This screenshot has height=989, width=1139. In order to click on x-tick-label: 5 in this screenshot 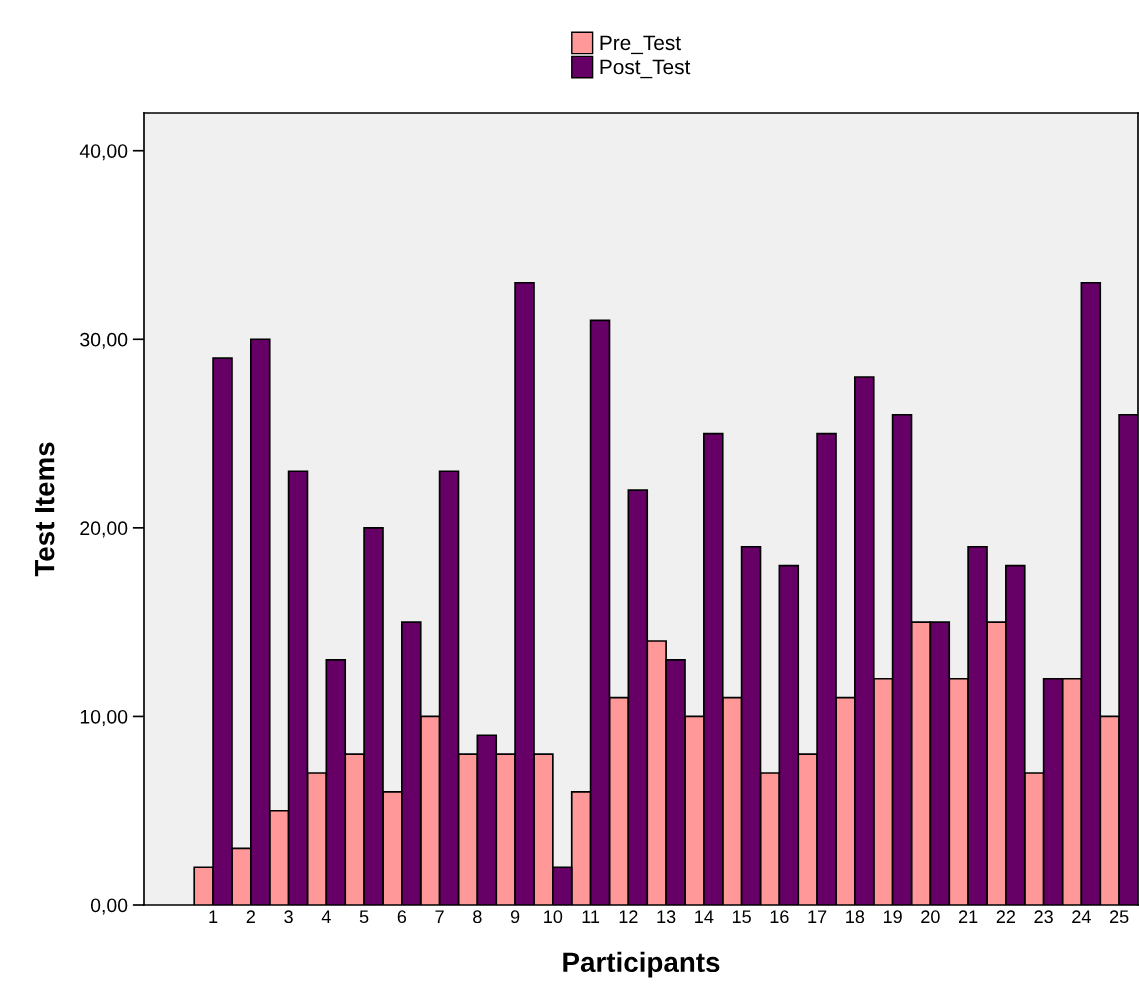, I will do `click(364, 917)`.